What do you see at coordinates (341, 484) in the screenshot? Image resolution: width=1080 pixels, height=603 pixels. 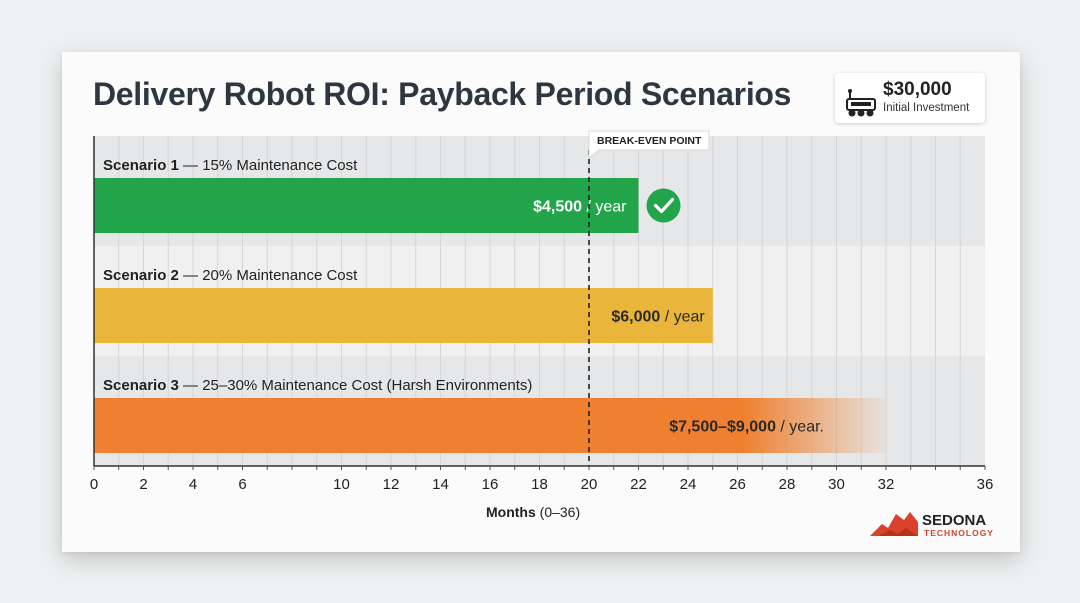 I see `x-tick-label: 10` at bounding box center [341, 484].